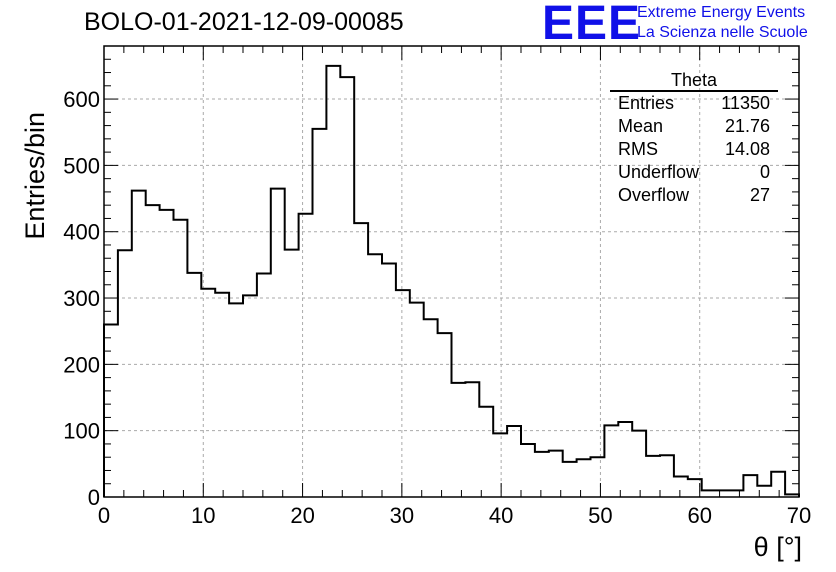  What do you see at coordinates (104, 515) in the screenshot?
I see `x-tick-label: 0` at bounding box center [104, 515].